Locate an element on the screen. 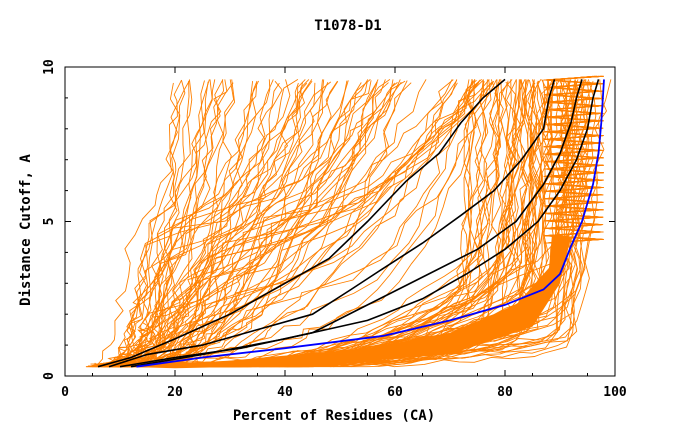  x-axis-label: Percent of Residues (CA) is located at coordinates (334, 416).